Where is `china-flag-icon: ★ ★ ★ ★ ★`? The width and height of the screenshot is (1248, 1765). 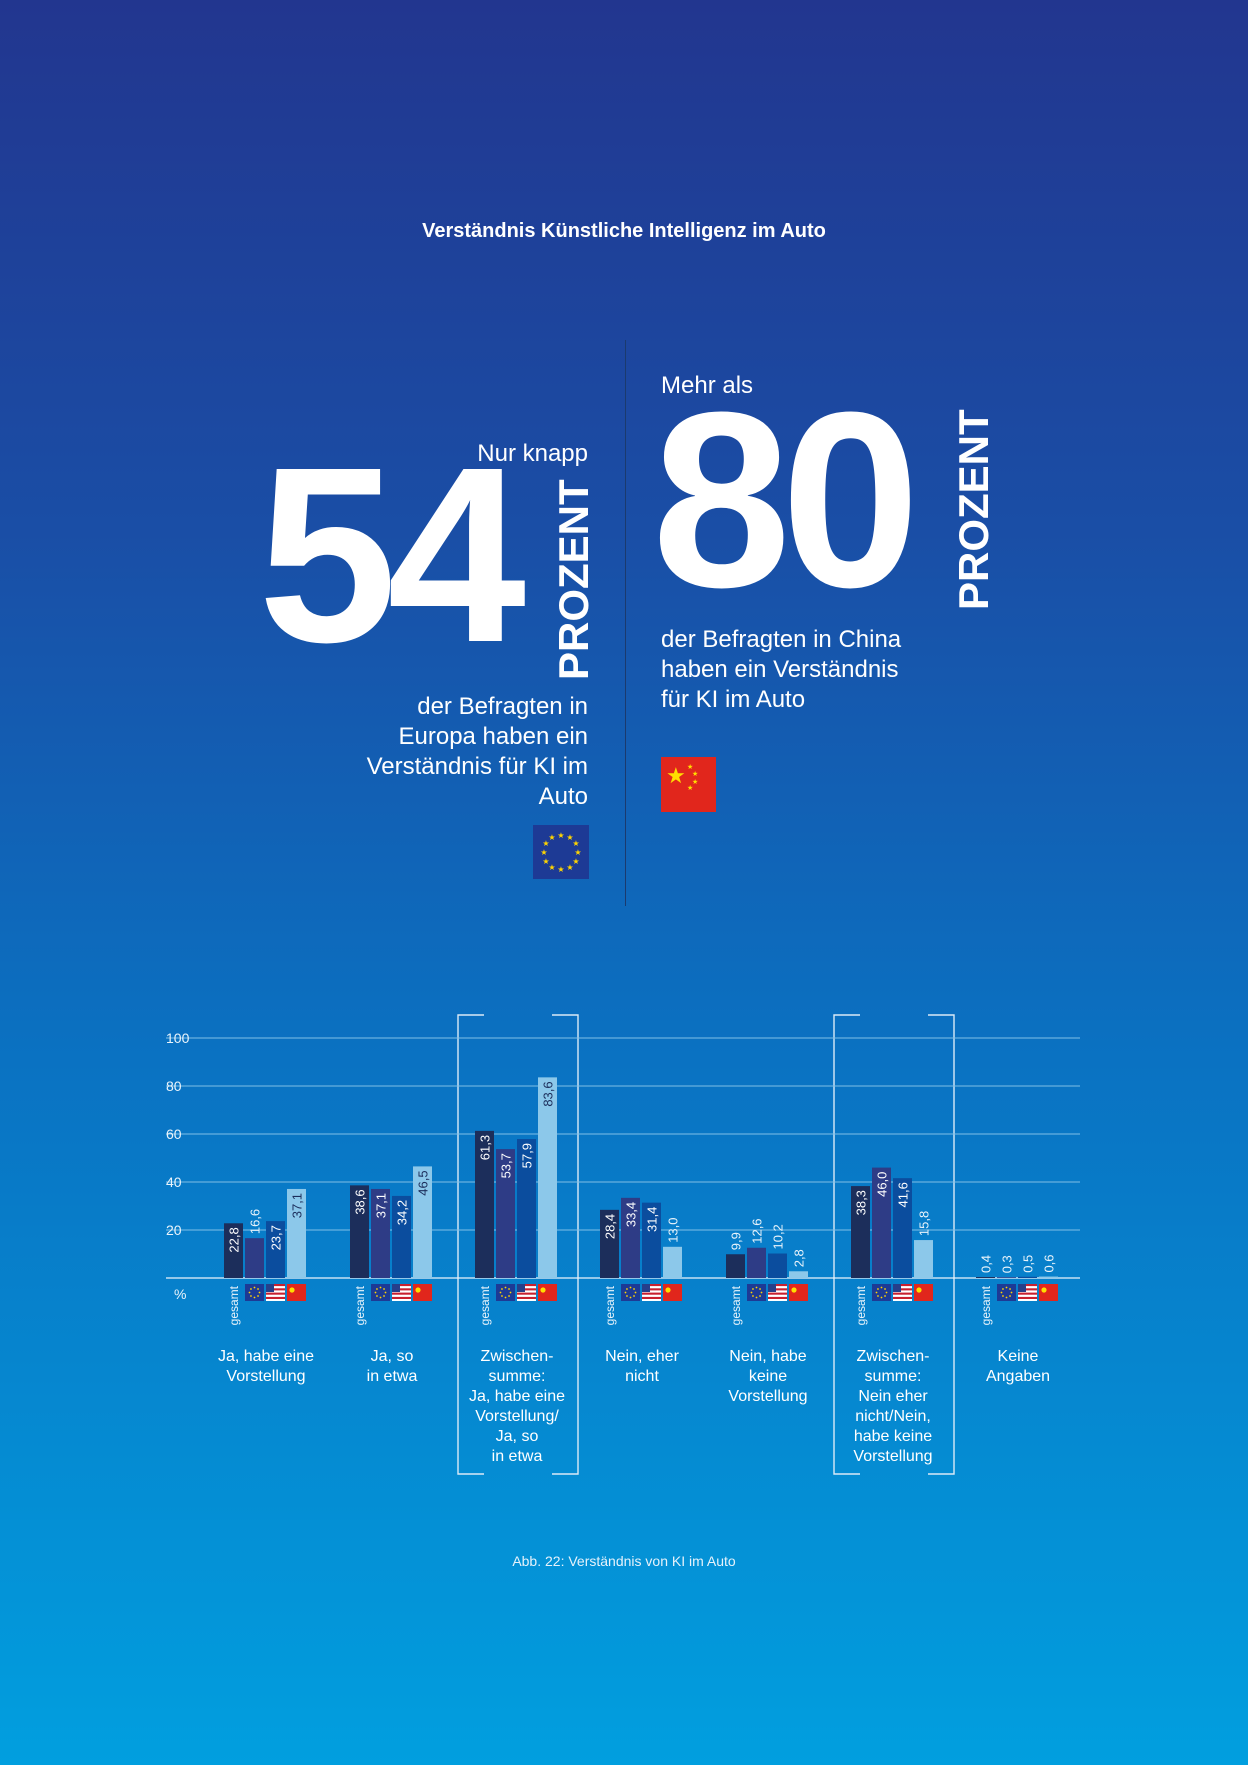
china-flag-icon: ★ ★ ★ ★ ★ is located at coordinates (688, 784).